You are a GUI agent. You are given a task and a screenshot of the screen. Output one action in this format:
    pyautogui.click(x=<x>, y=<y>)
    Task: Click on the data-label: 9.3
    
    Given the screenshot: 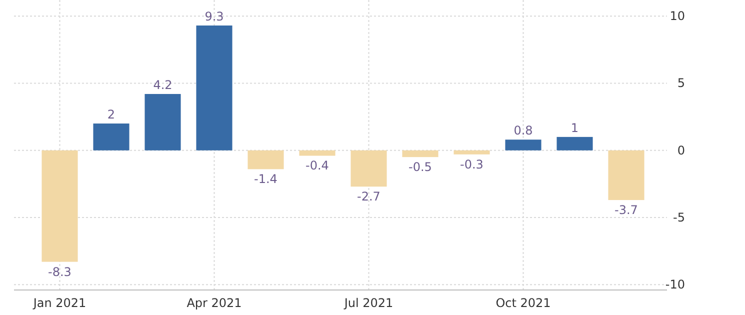 What is the action you would take?
    pyautogui.click(x=214, y=17)
    